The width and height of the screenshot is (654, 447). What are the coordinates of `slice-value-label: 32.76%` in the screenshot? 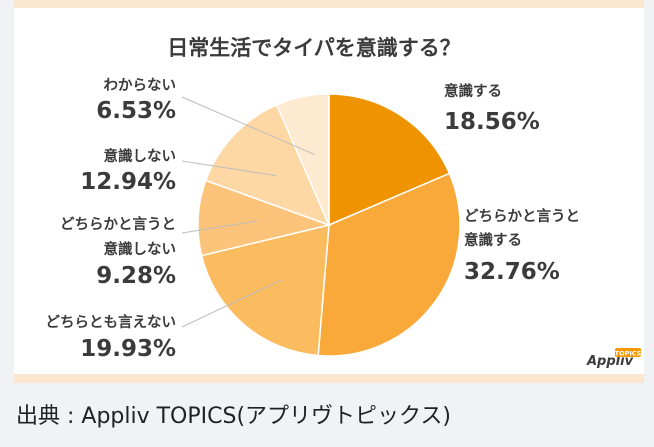 It's located at (512, 272).